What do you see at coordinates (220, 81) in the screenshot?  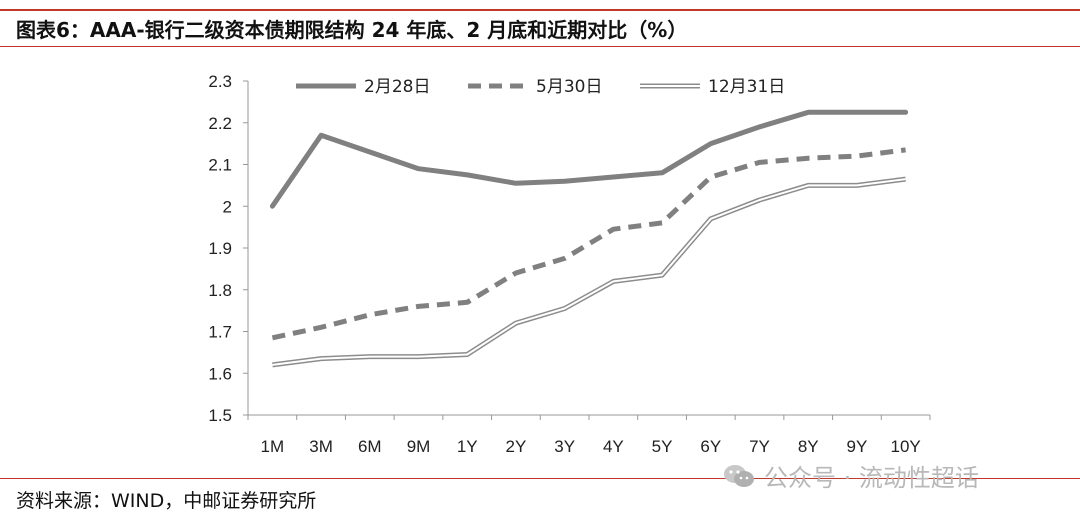 I see `y-tick-label: 2.3` at bounding box center [220, 81].